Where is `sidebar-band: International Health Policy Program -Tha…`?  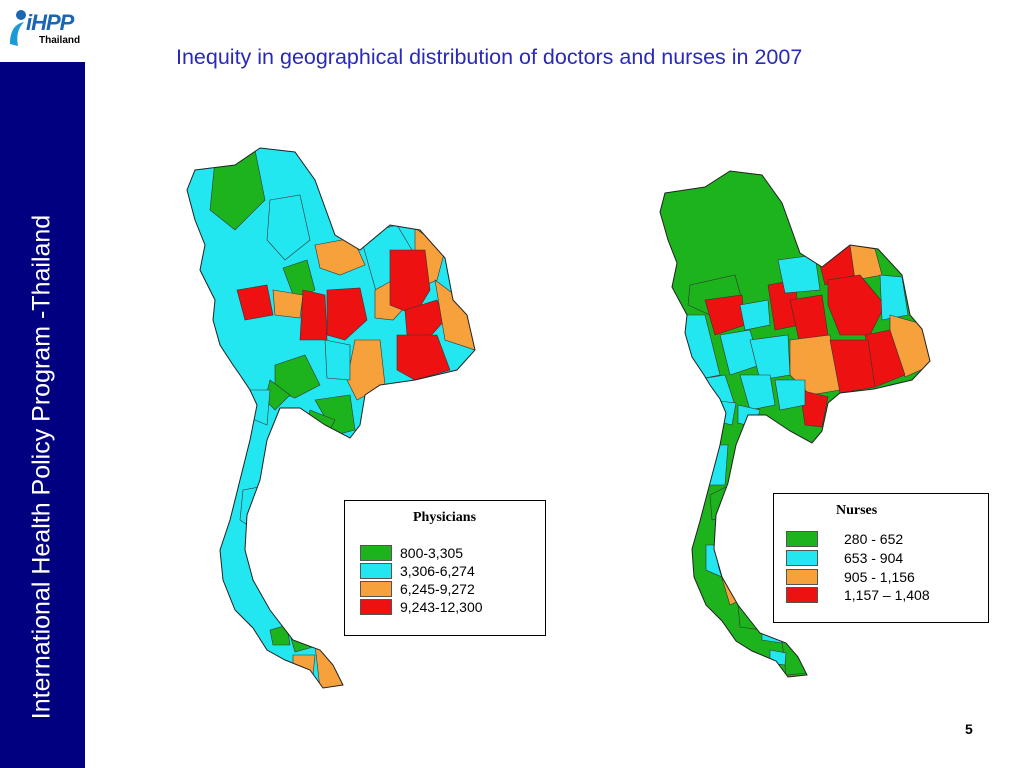
sidebar-band: International Health Policy Program -Tha… is located at coordinates (42, 415).